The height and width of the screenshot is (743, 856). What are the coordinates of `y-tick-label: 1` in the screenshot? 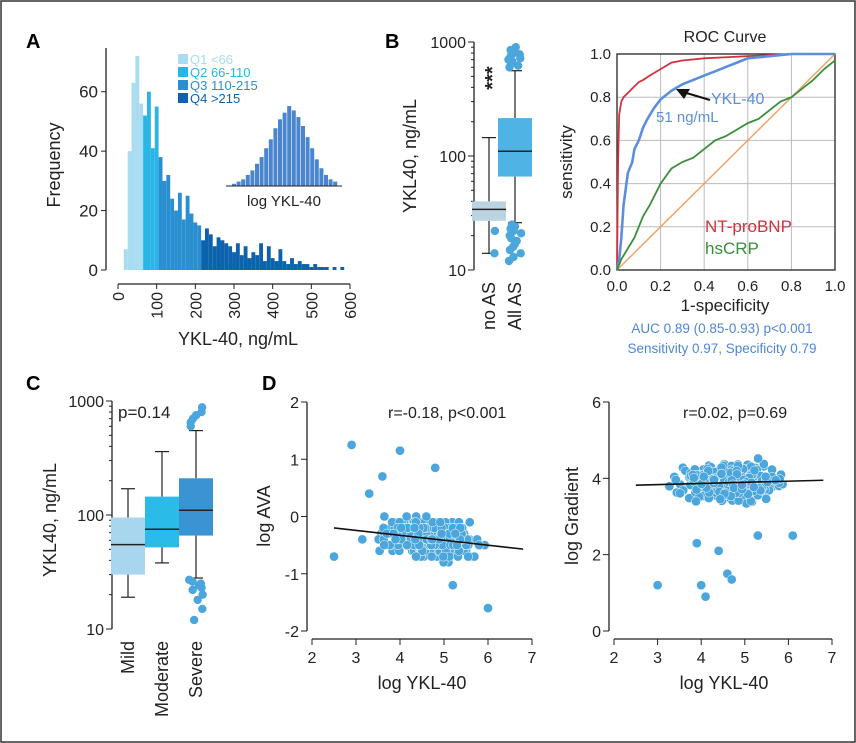 It's located at (294, 460).